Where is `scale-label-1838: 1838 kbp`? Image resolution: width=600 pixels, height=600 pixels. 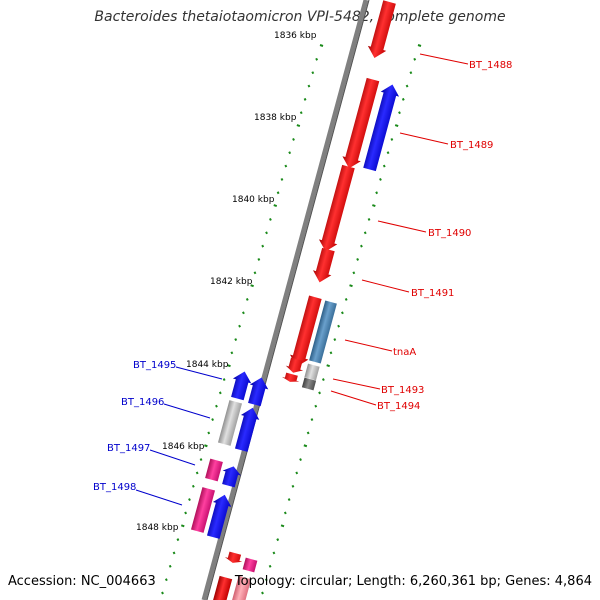
scale-label-1838: 1838 kbp is located at coordinates (275, 118).